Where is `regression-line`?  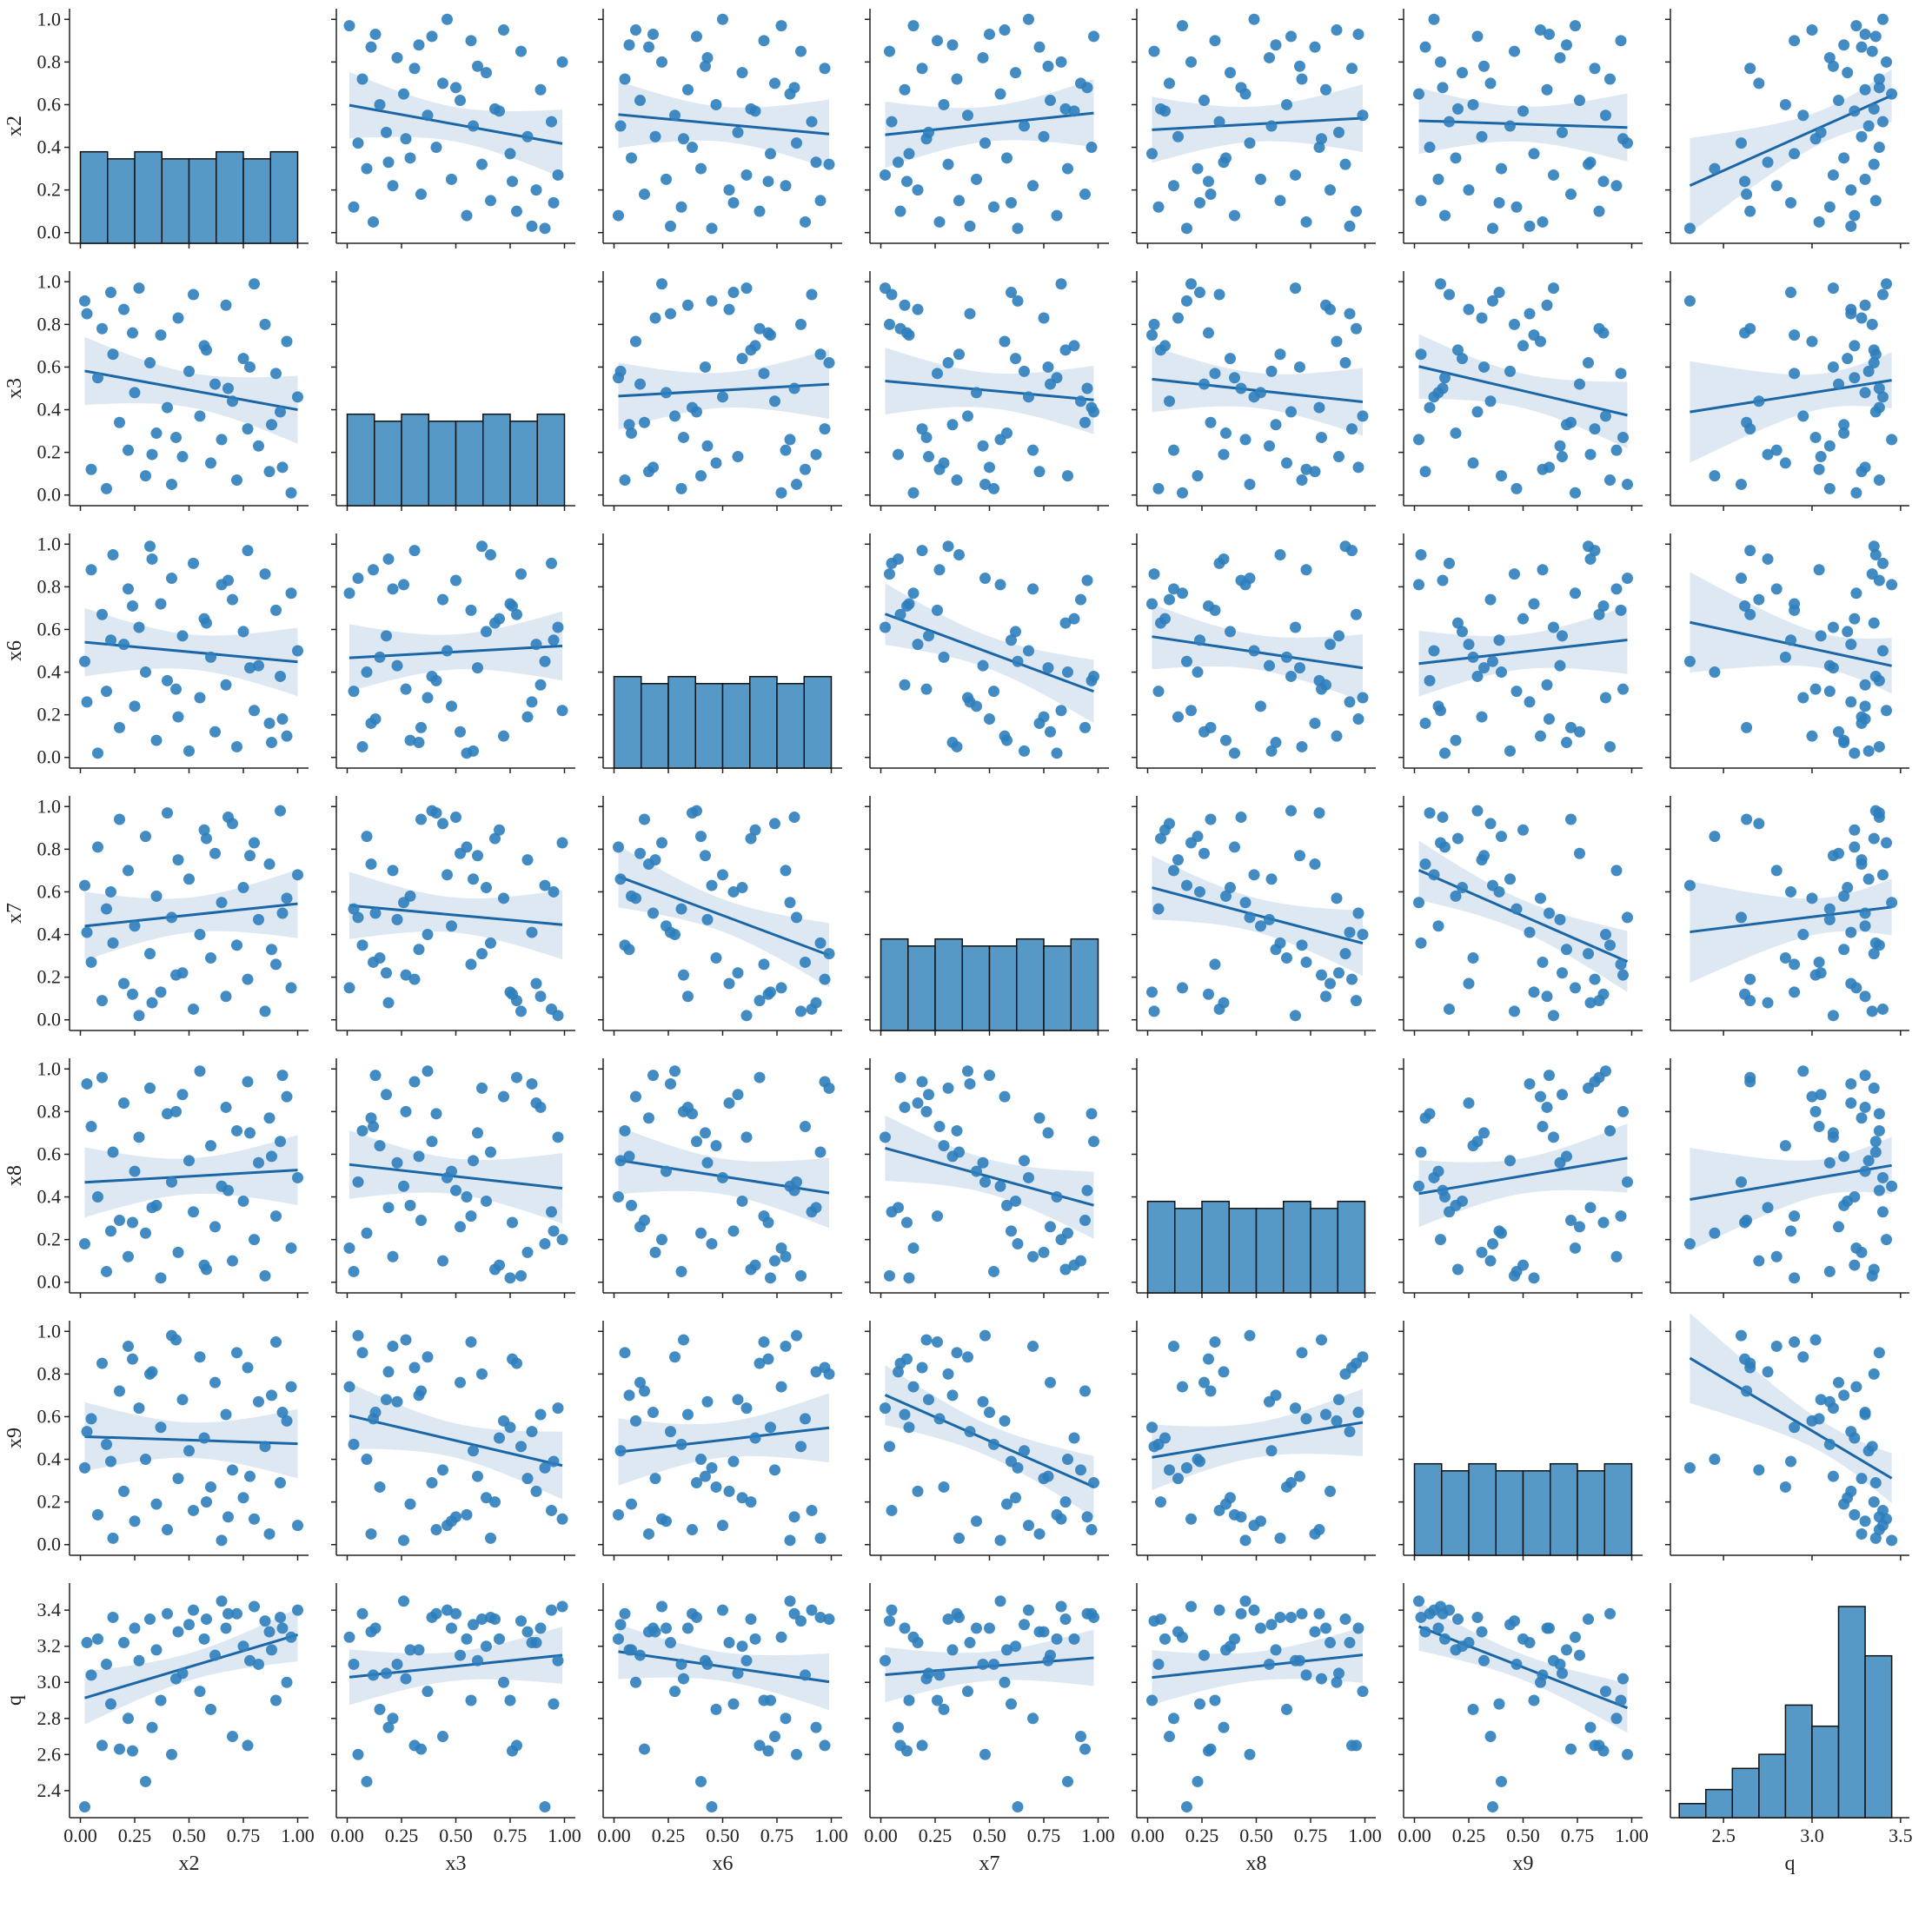
regression-line is located at coordinates (724, 1440).